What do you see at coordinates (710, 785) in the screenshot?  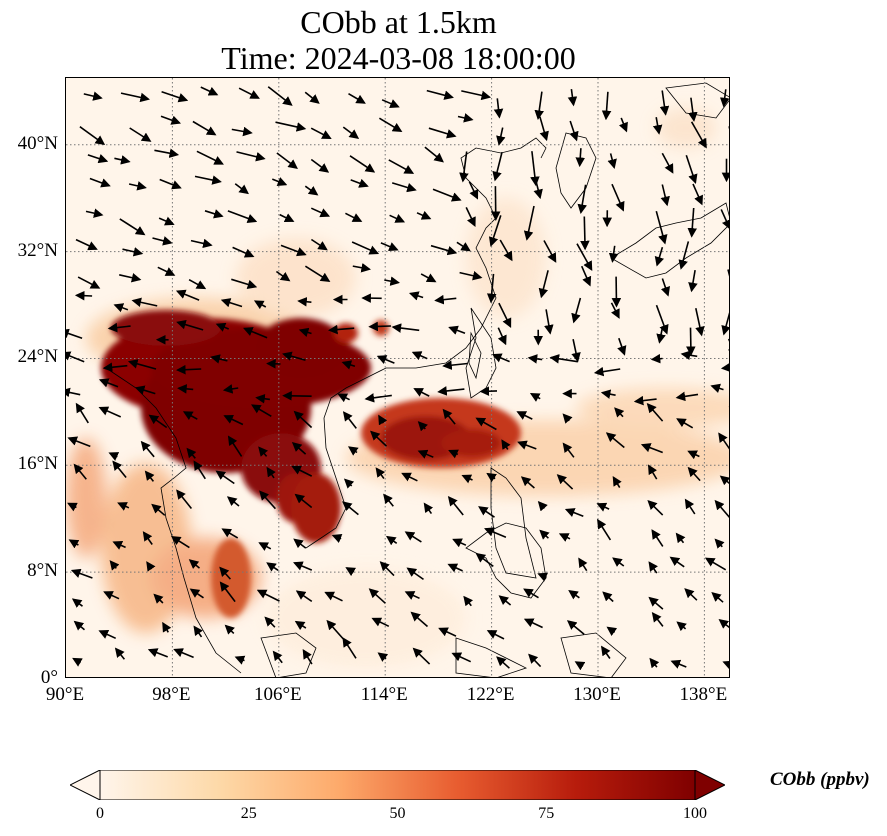 I see `colorbar-extend-max` at bounding box center [710, 785].